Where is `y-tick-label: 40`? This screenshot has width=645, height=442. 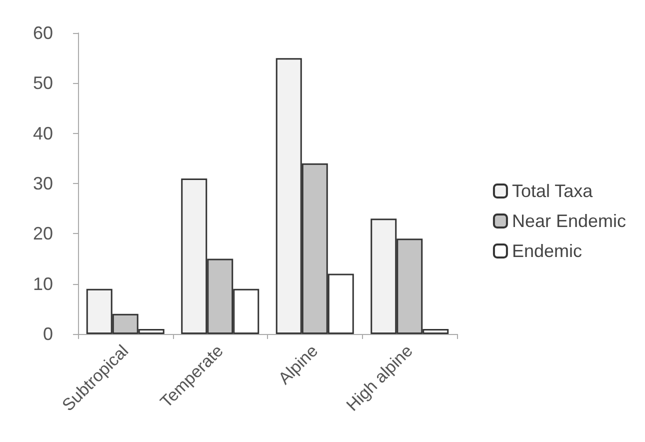
y-tick-label: 40 is located at coordinates (42, 133).